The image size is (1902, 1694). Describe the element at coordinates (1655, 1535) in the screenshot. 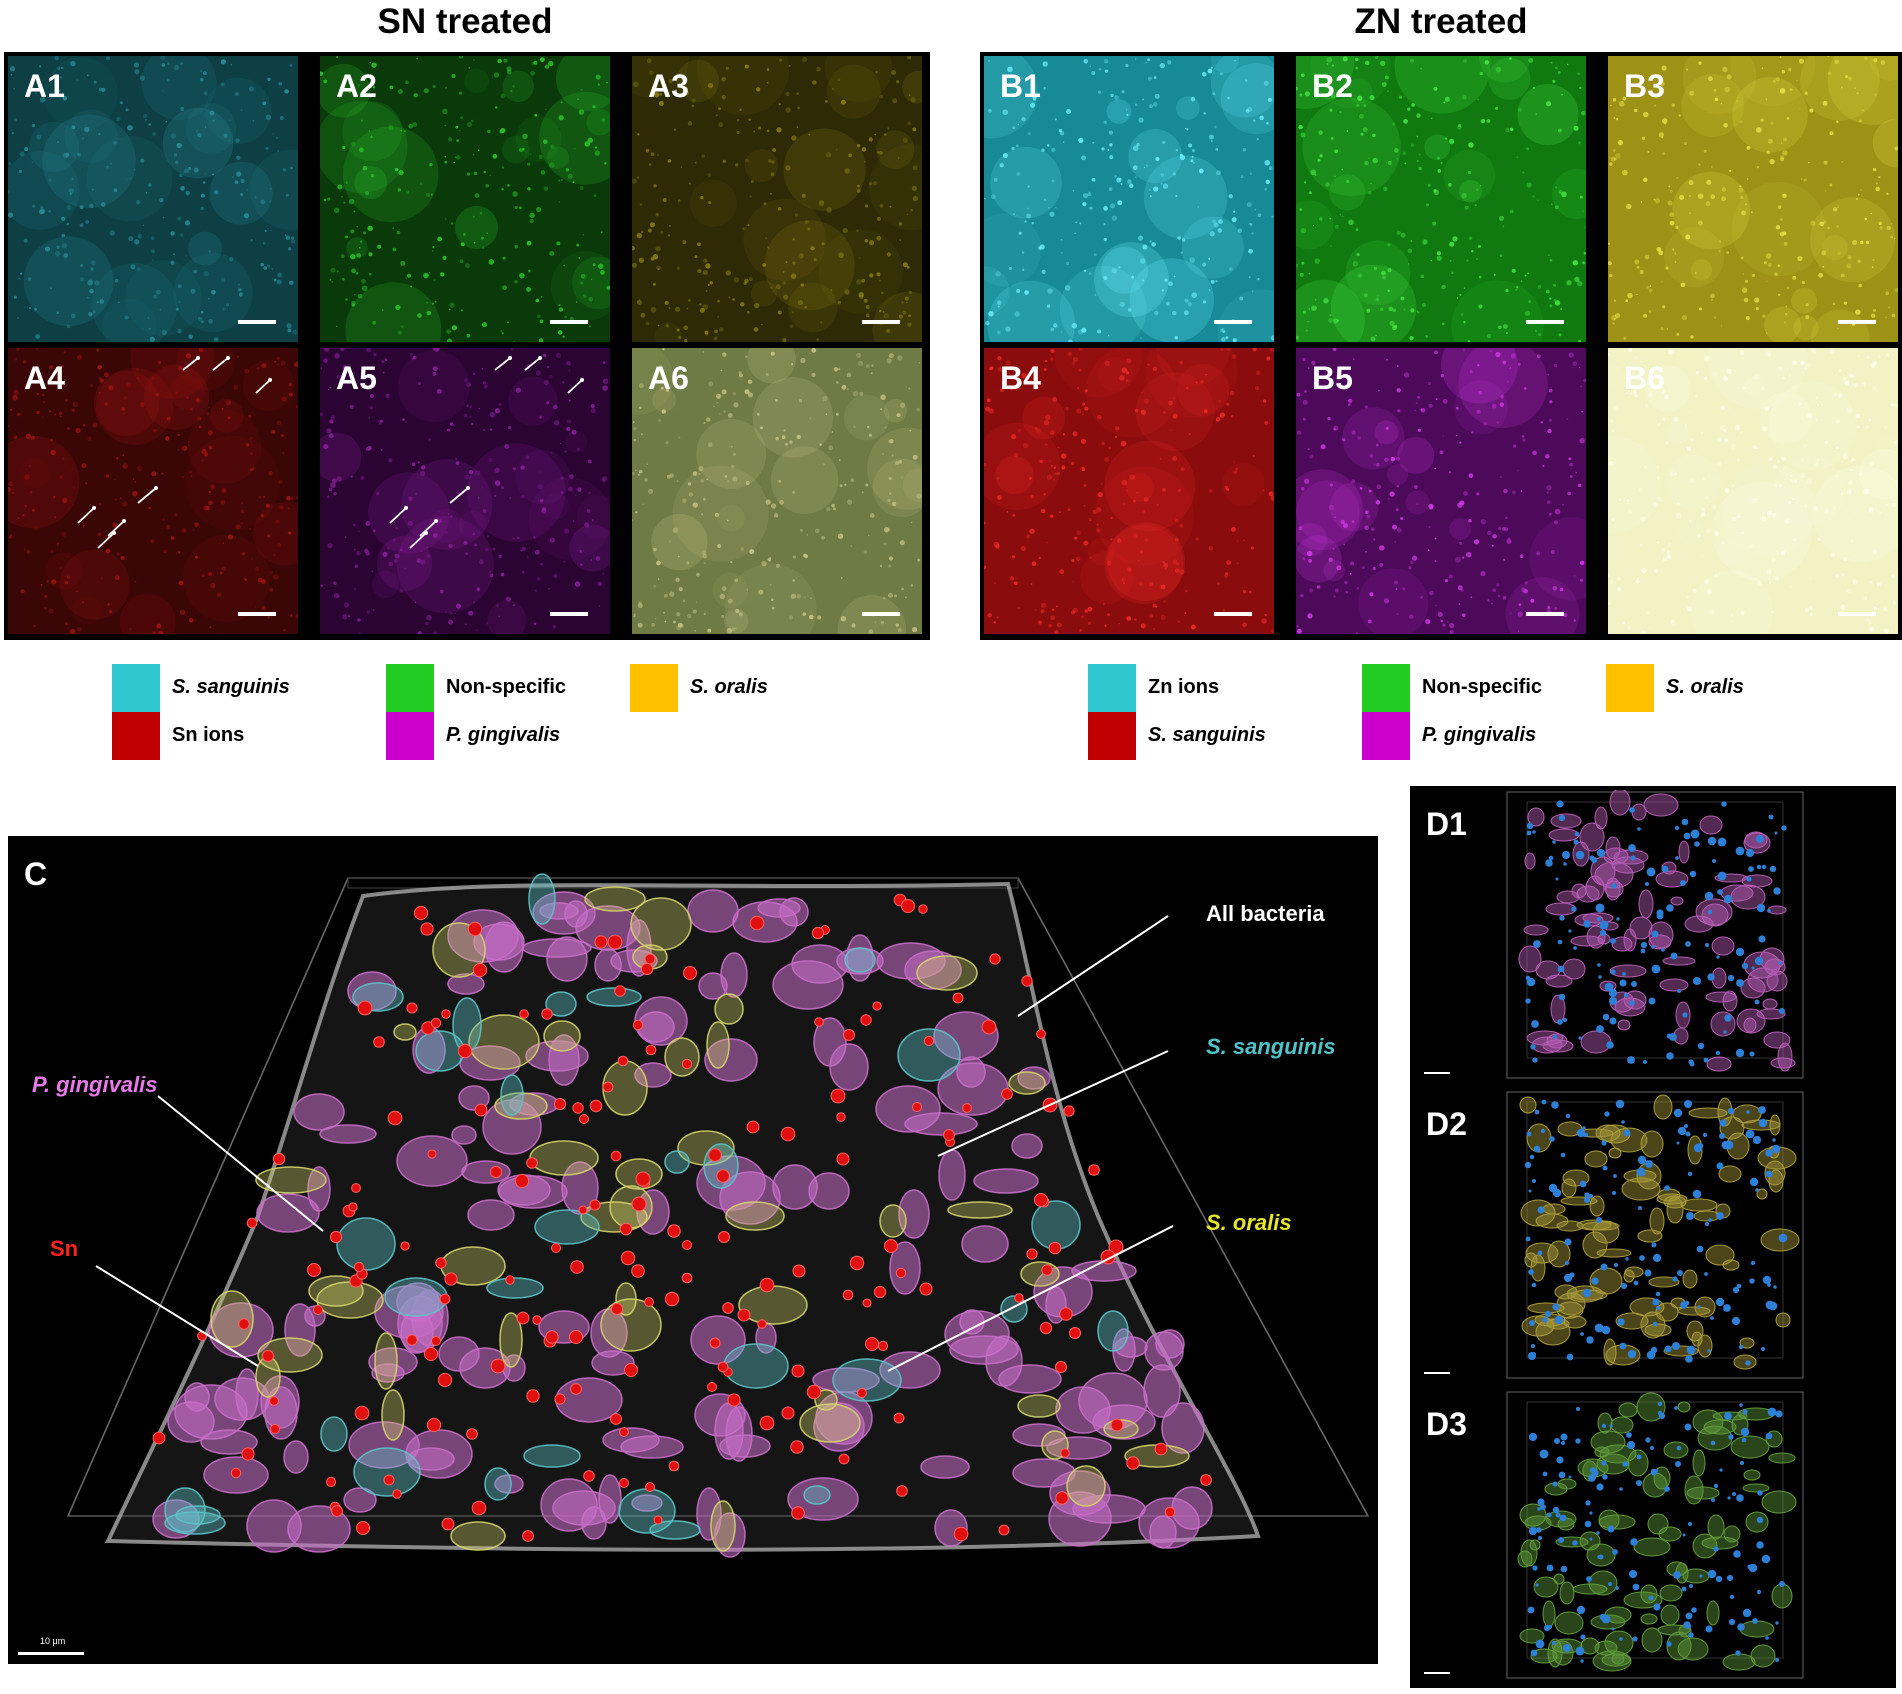

I see `render-d3` at that location.